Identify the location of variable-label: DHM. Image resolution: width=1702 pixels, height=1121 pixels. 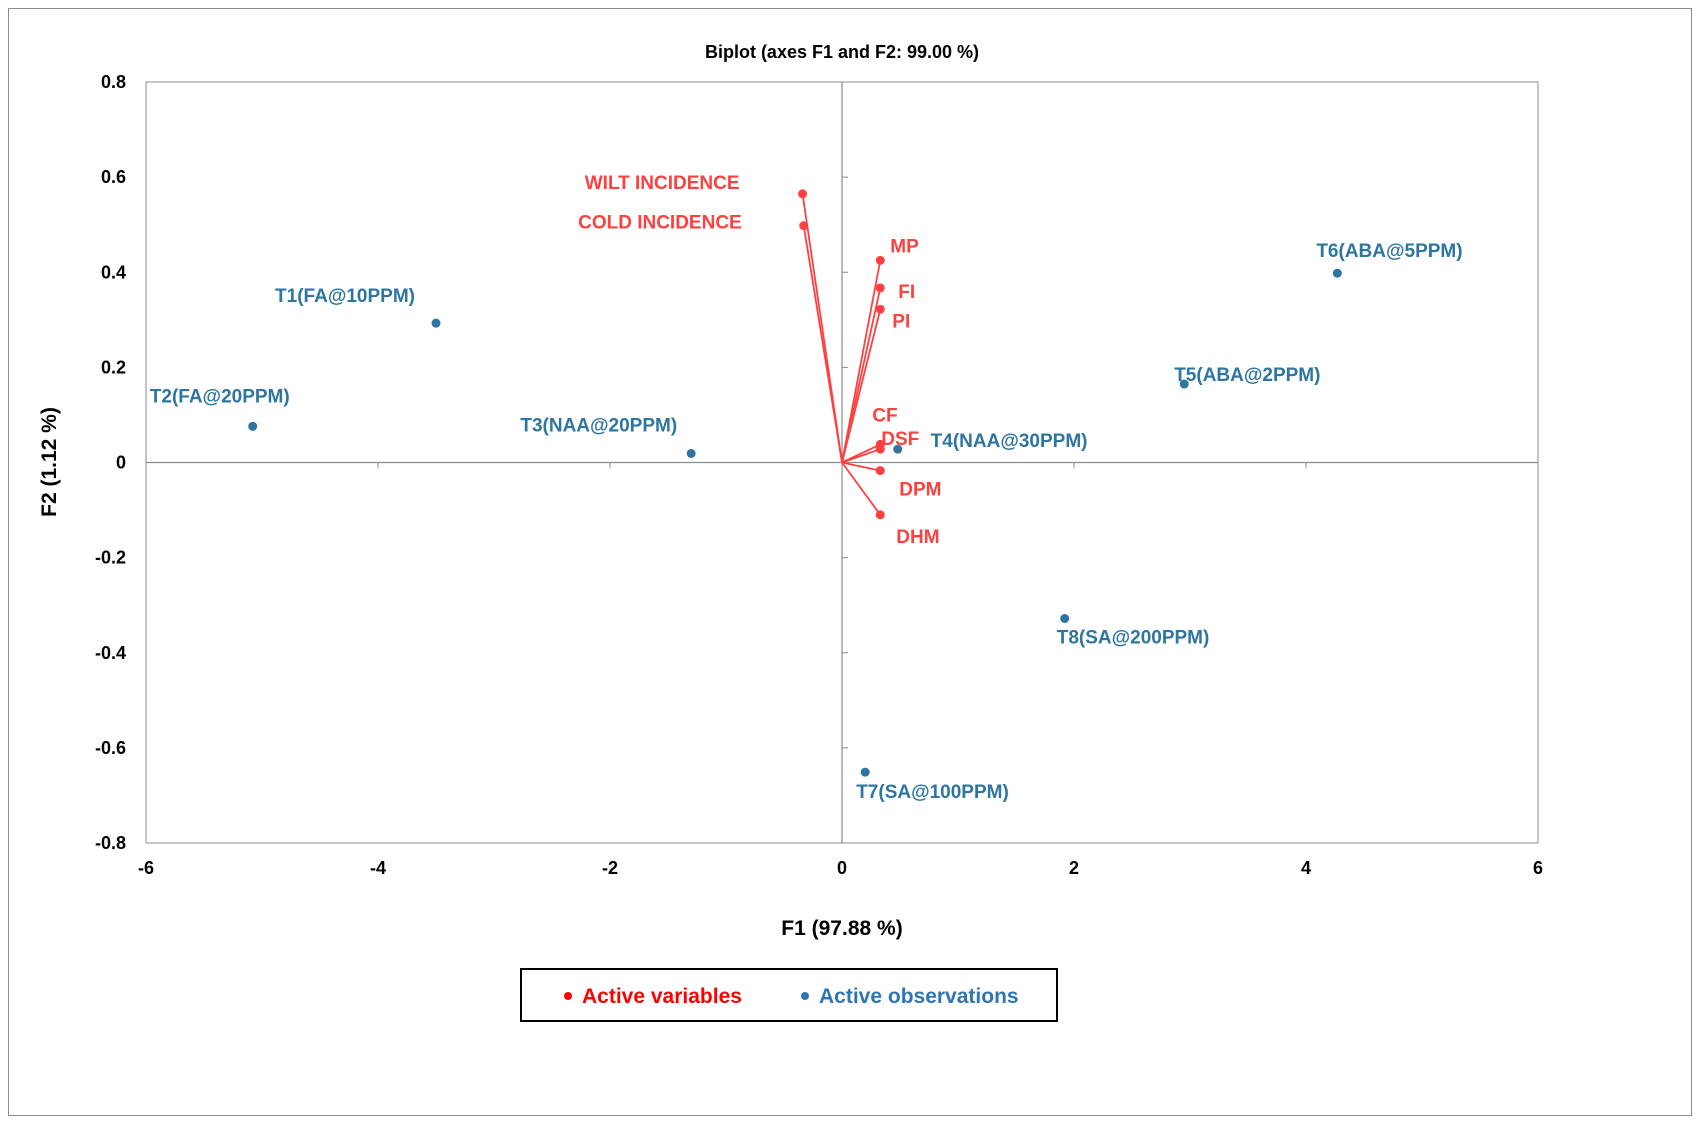
(917, 537).